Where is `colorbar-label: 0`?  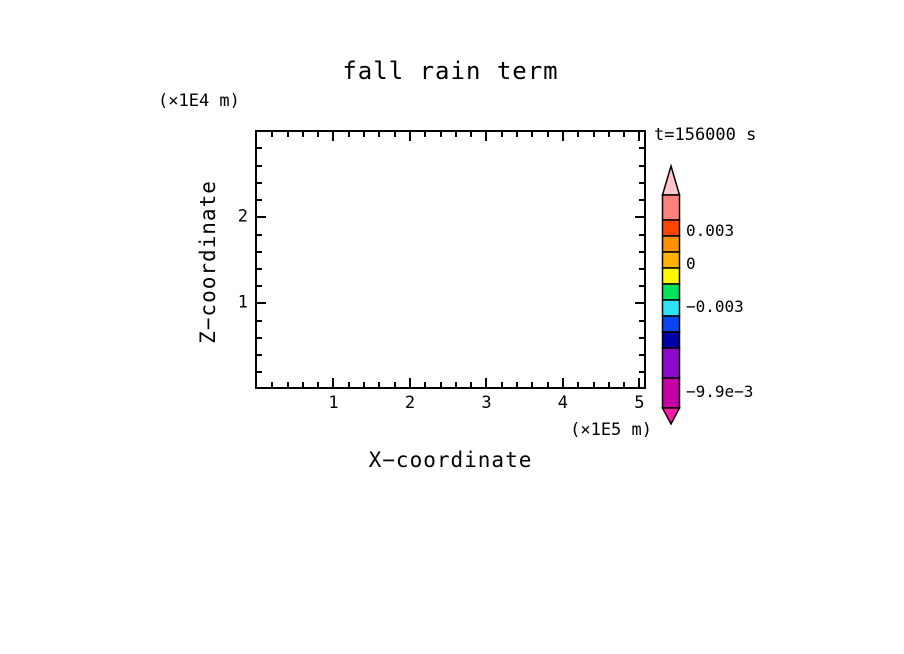
colorbar-label: 0 is located at coordinates (691, 263).